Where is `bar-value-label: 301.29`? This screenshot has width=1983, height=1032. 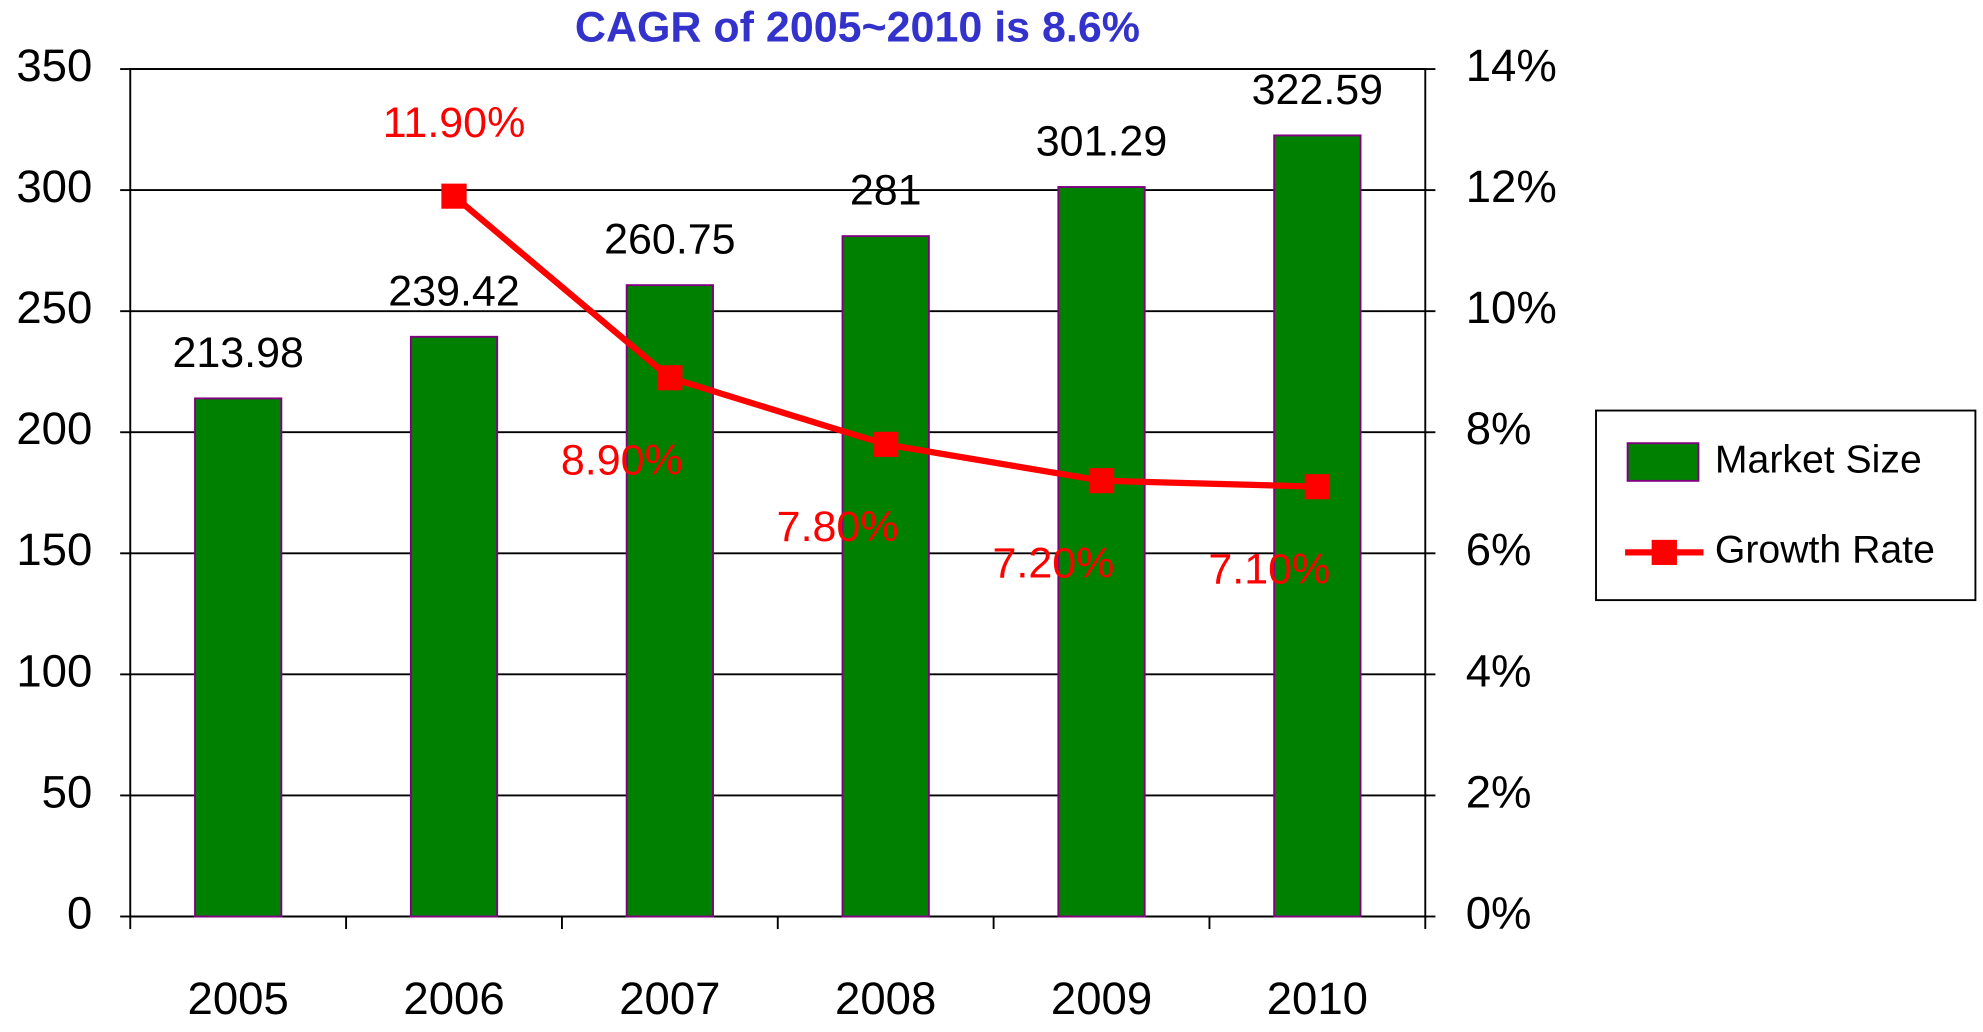
bar-value-label: 301.29 is located at coordinates (1101, 142).